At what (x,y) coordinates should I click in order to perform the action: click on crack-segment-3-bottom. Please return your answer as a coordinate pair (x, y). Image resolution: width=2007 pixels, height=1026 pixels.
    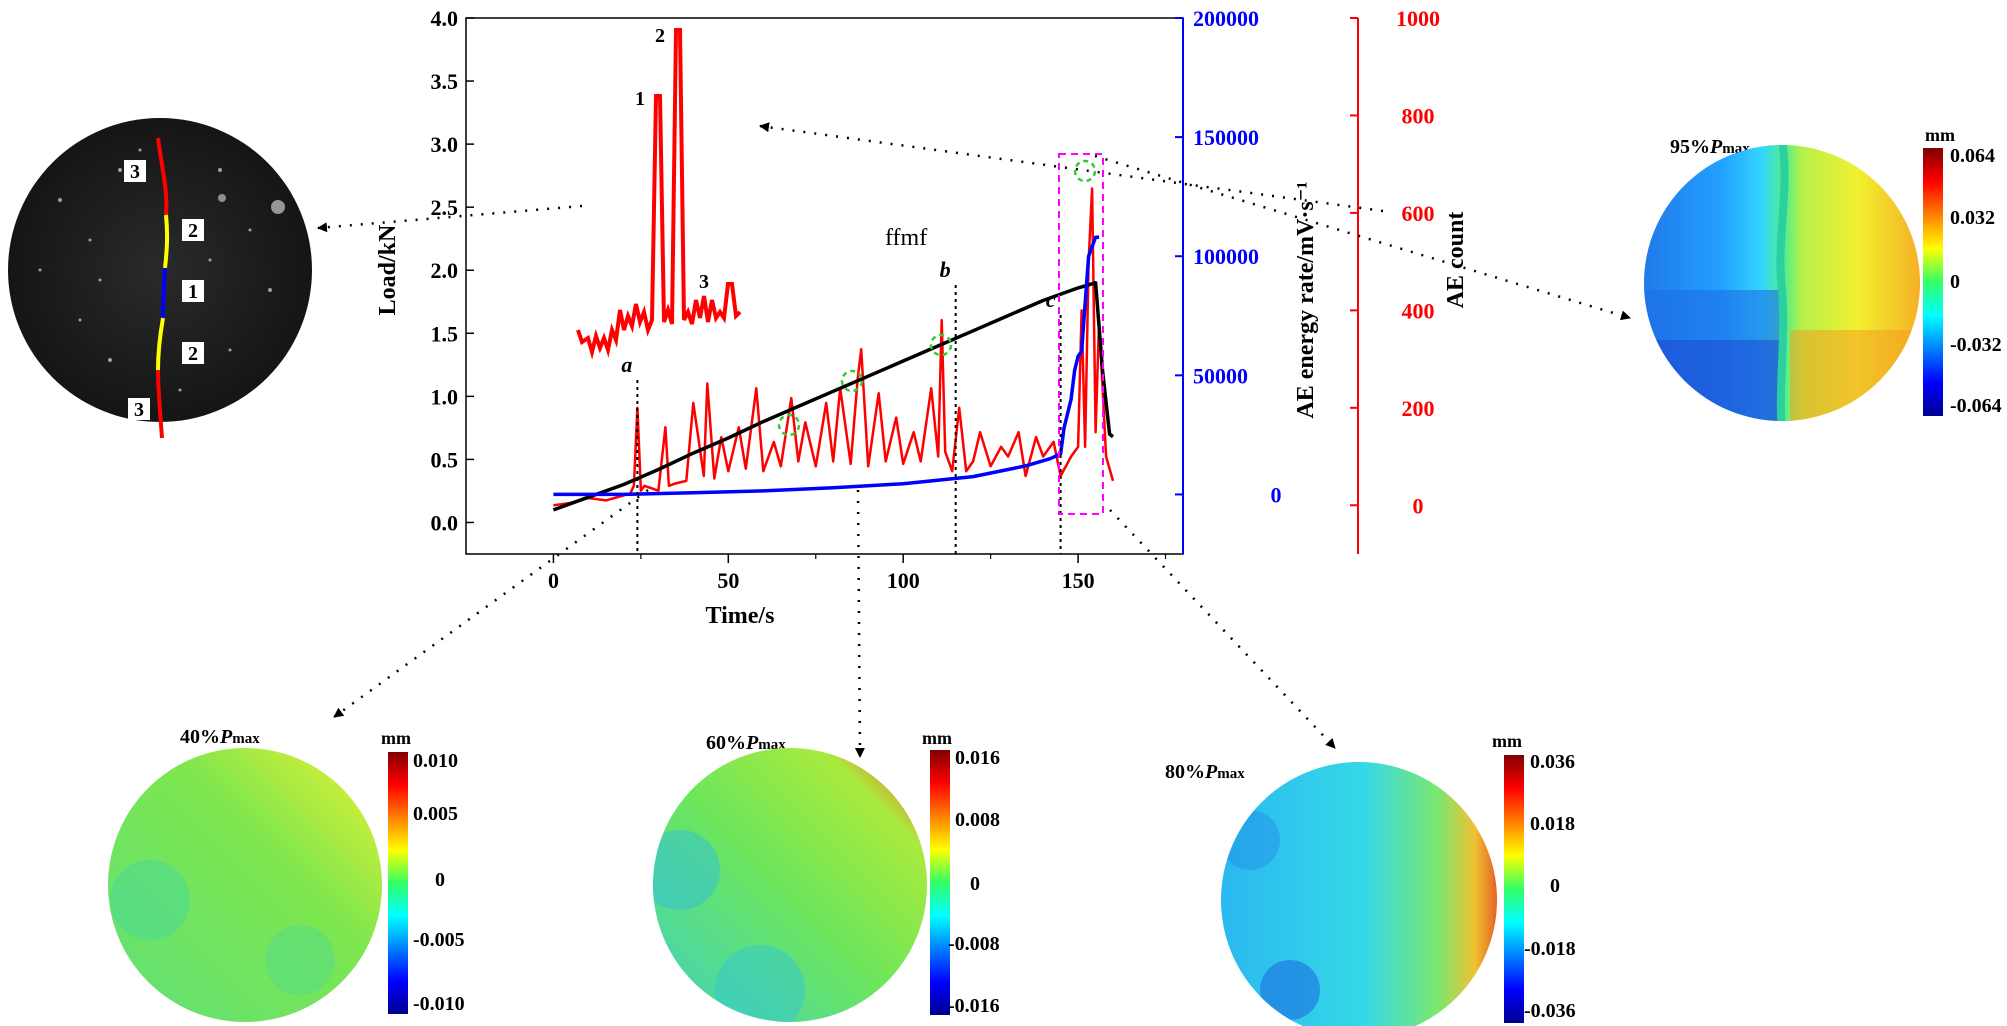
    Looking at the image, I should click on (160, 404).